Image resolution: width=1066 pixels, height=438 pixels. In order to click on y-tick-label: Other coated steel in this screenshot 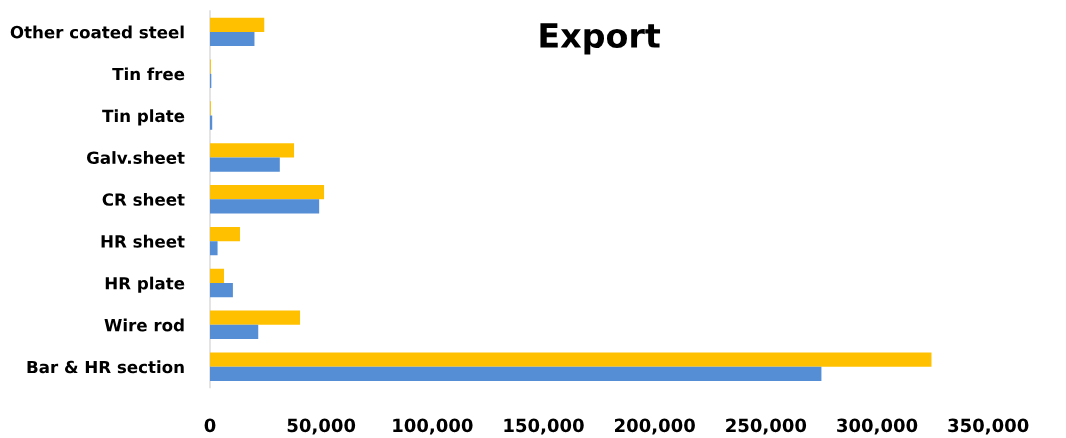, I will do `click(97, 32)`.